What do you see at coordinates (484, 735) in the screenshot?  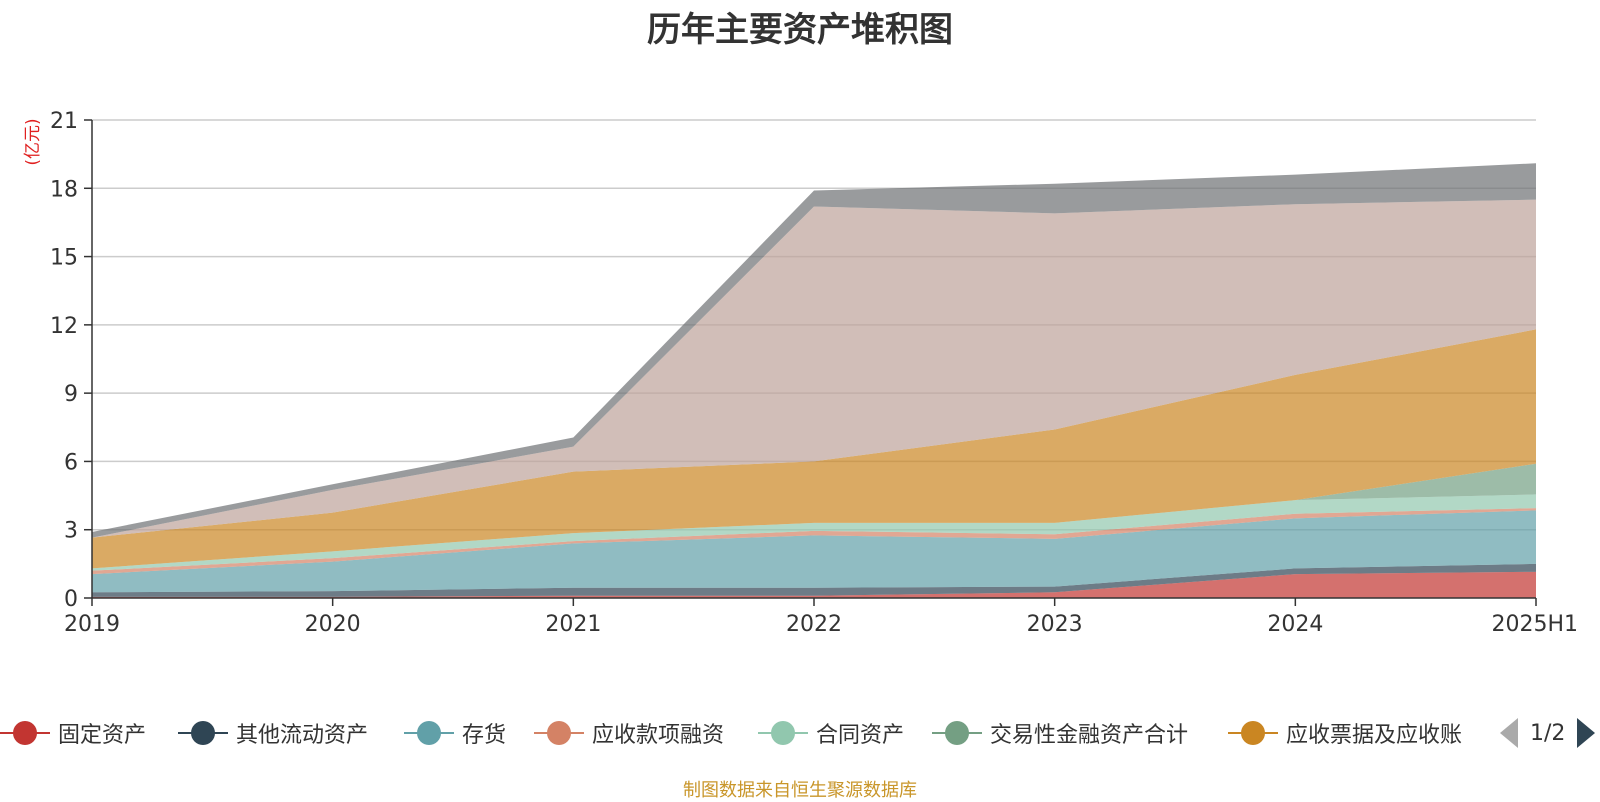 I see `legend-label: 存货` at bounding box center [484, 735].